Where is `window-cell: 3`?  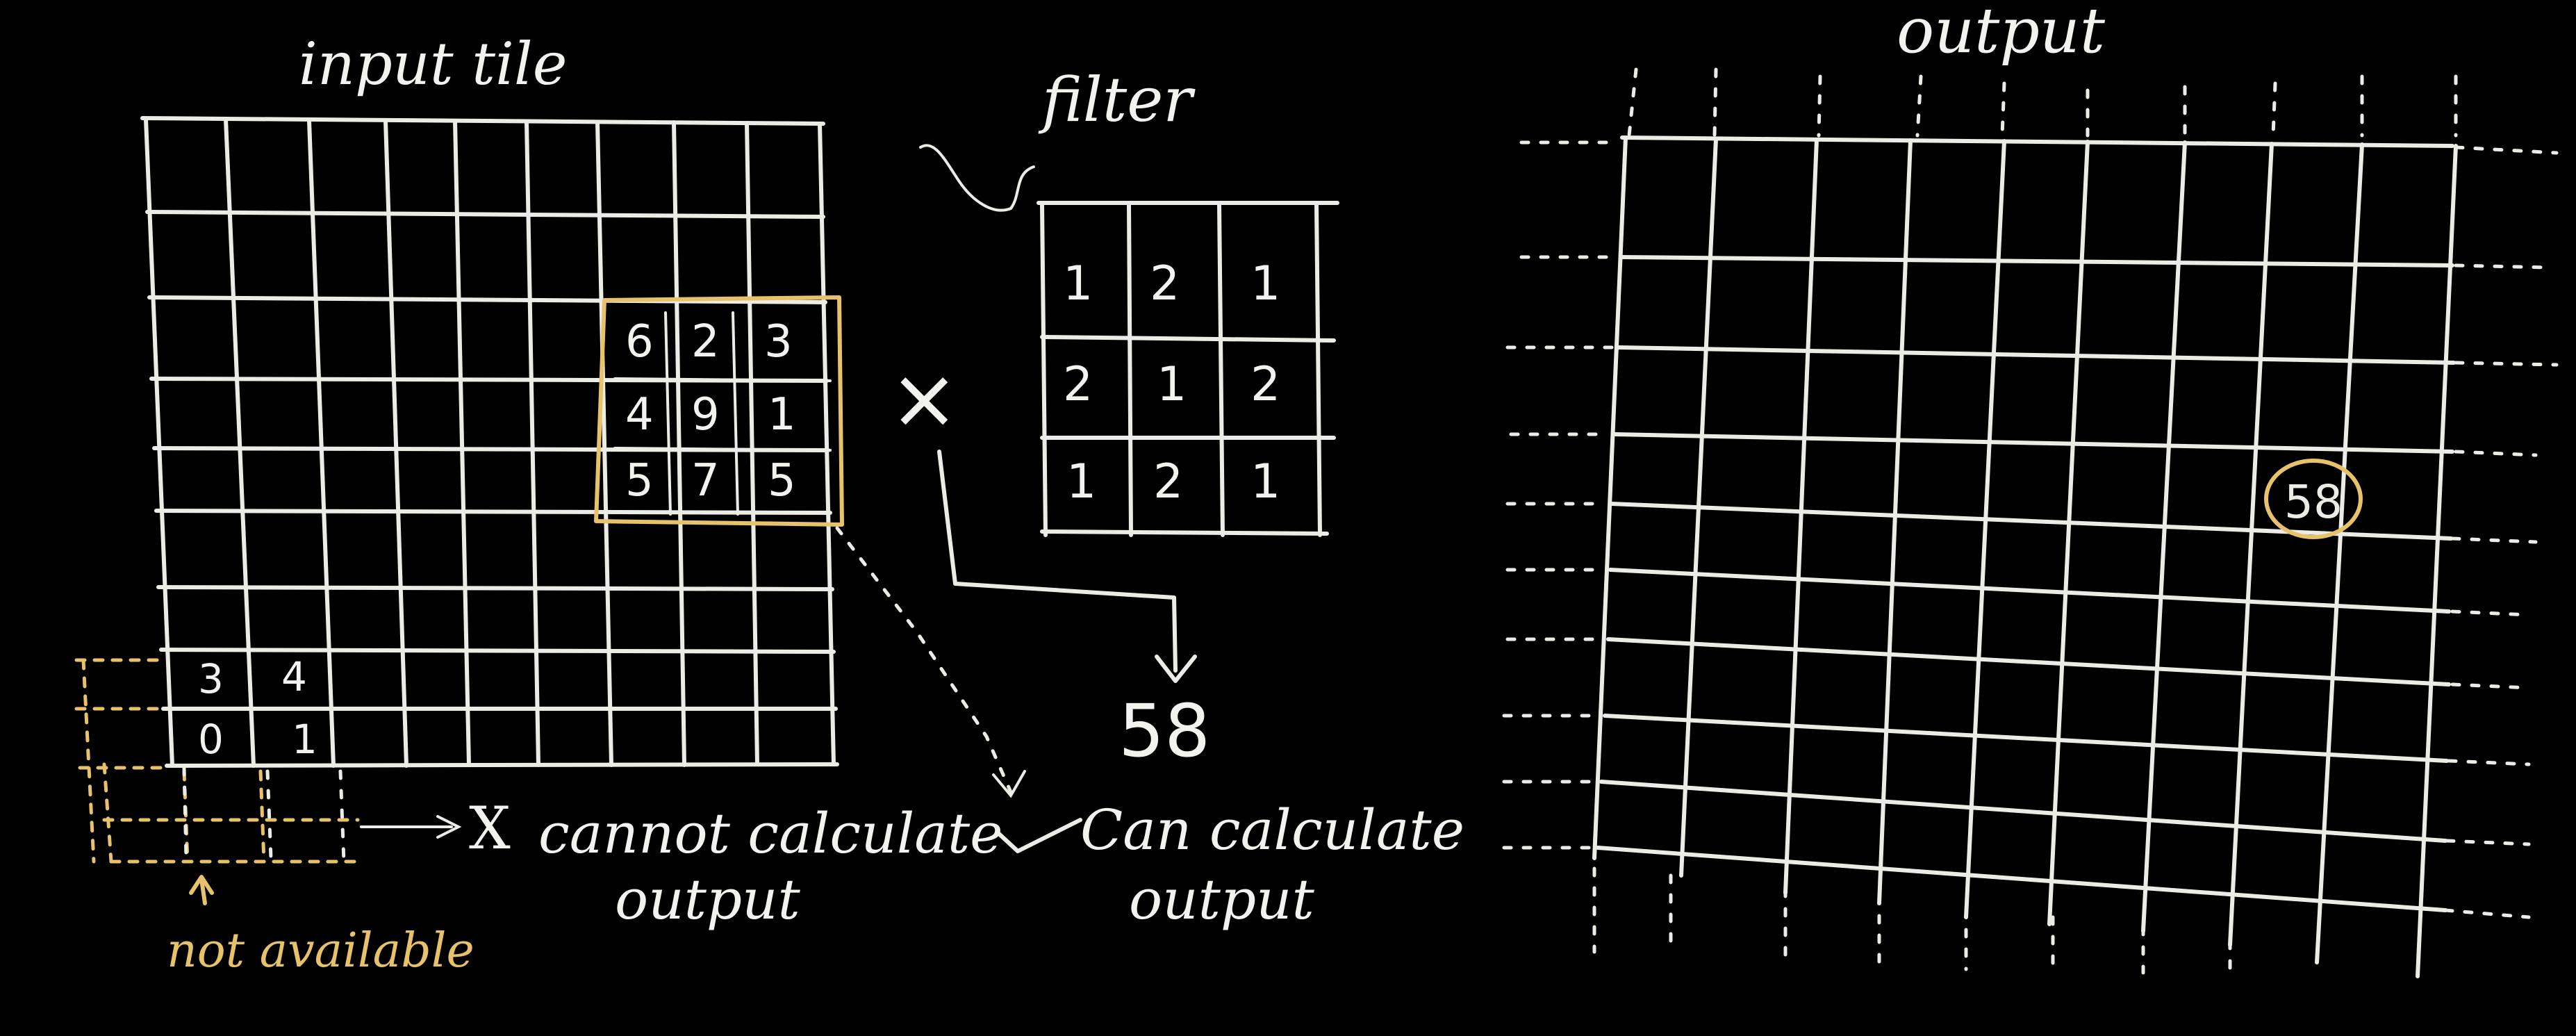
window-cell: 3 is located at coordinates (779, 342).